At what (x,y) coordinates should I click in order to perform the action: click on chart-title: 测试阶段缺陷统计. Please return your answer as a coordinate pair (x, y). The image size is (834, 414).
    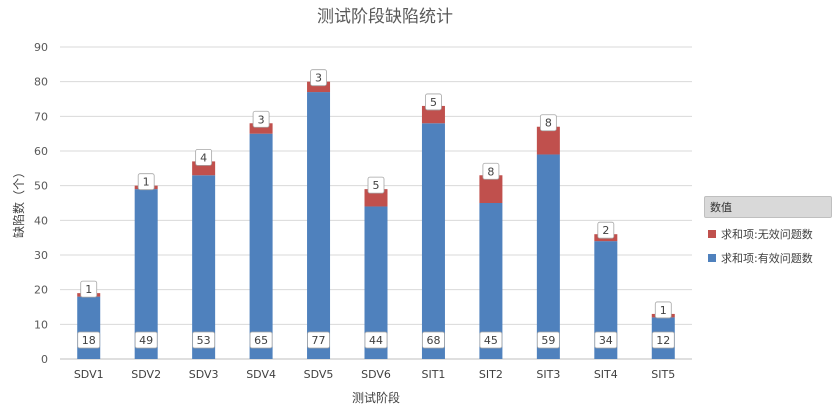
    Looking at the image, I should click on (385, 17).